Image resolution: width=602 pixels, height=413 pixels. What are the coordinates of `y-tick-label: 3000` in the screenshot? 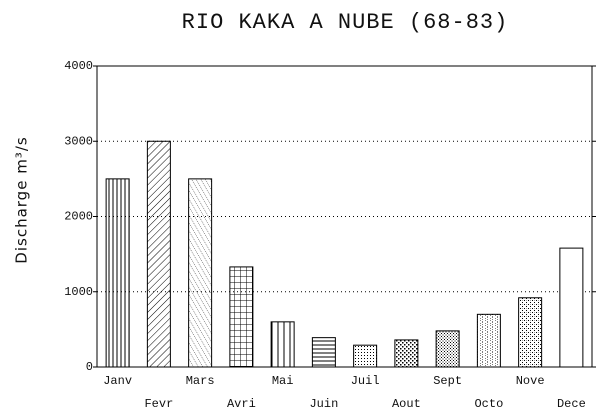 It's located at (78, 141).